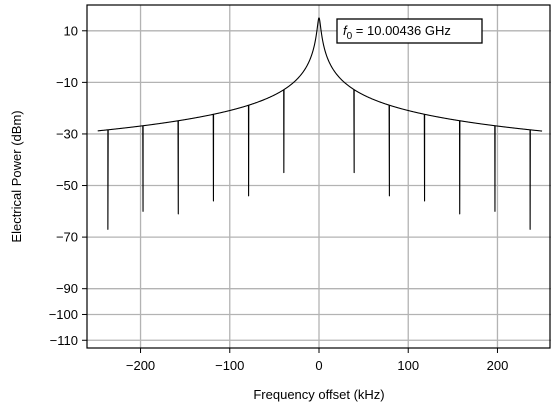 The width and height of the screenshot is (551, 406). I want to click on annotation-suffix: = 10.00436 GHz, so click(401, 30).